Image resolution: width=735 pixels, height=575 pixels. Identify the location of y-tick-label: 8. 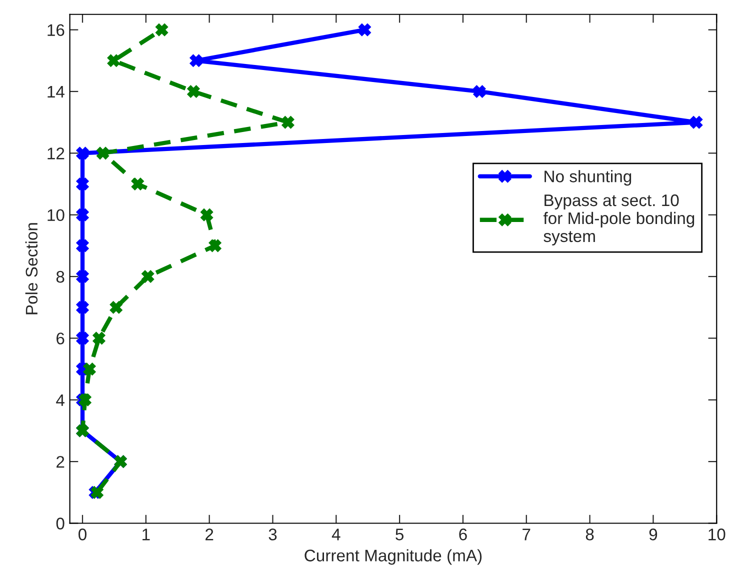
(60, 276).